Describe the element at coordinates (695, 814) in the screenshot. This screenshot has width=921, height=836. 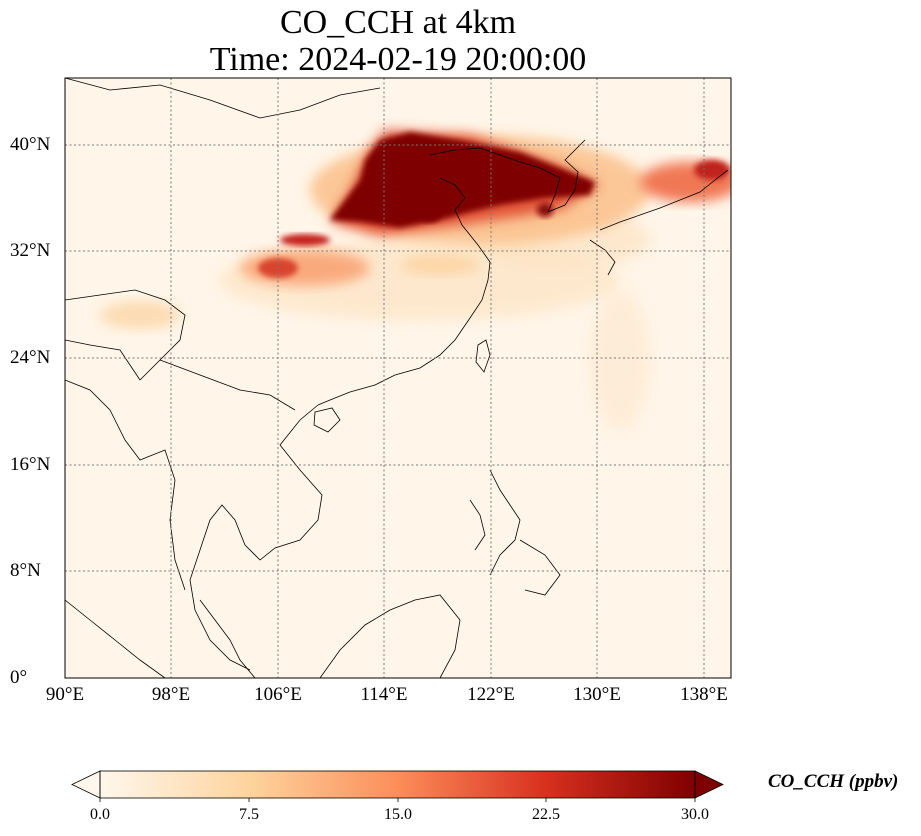
I see `colorbar-tick-30: 30.0` at that location.